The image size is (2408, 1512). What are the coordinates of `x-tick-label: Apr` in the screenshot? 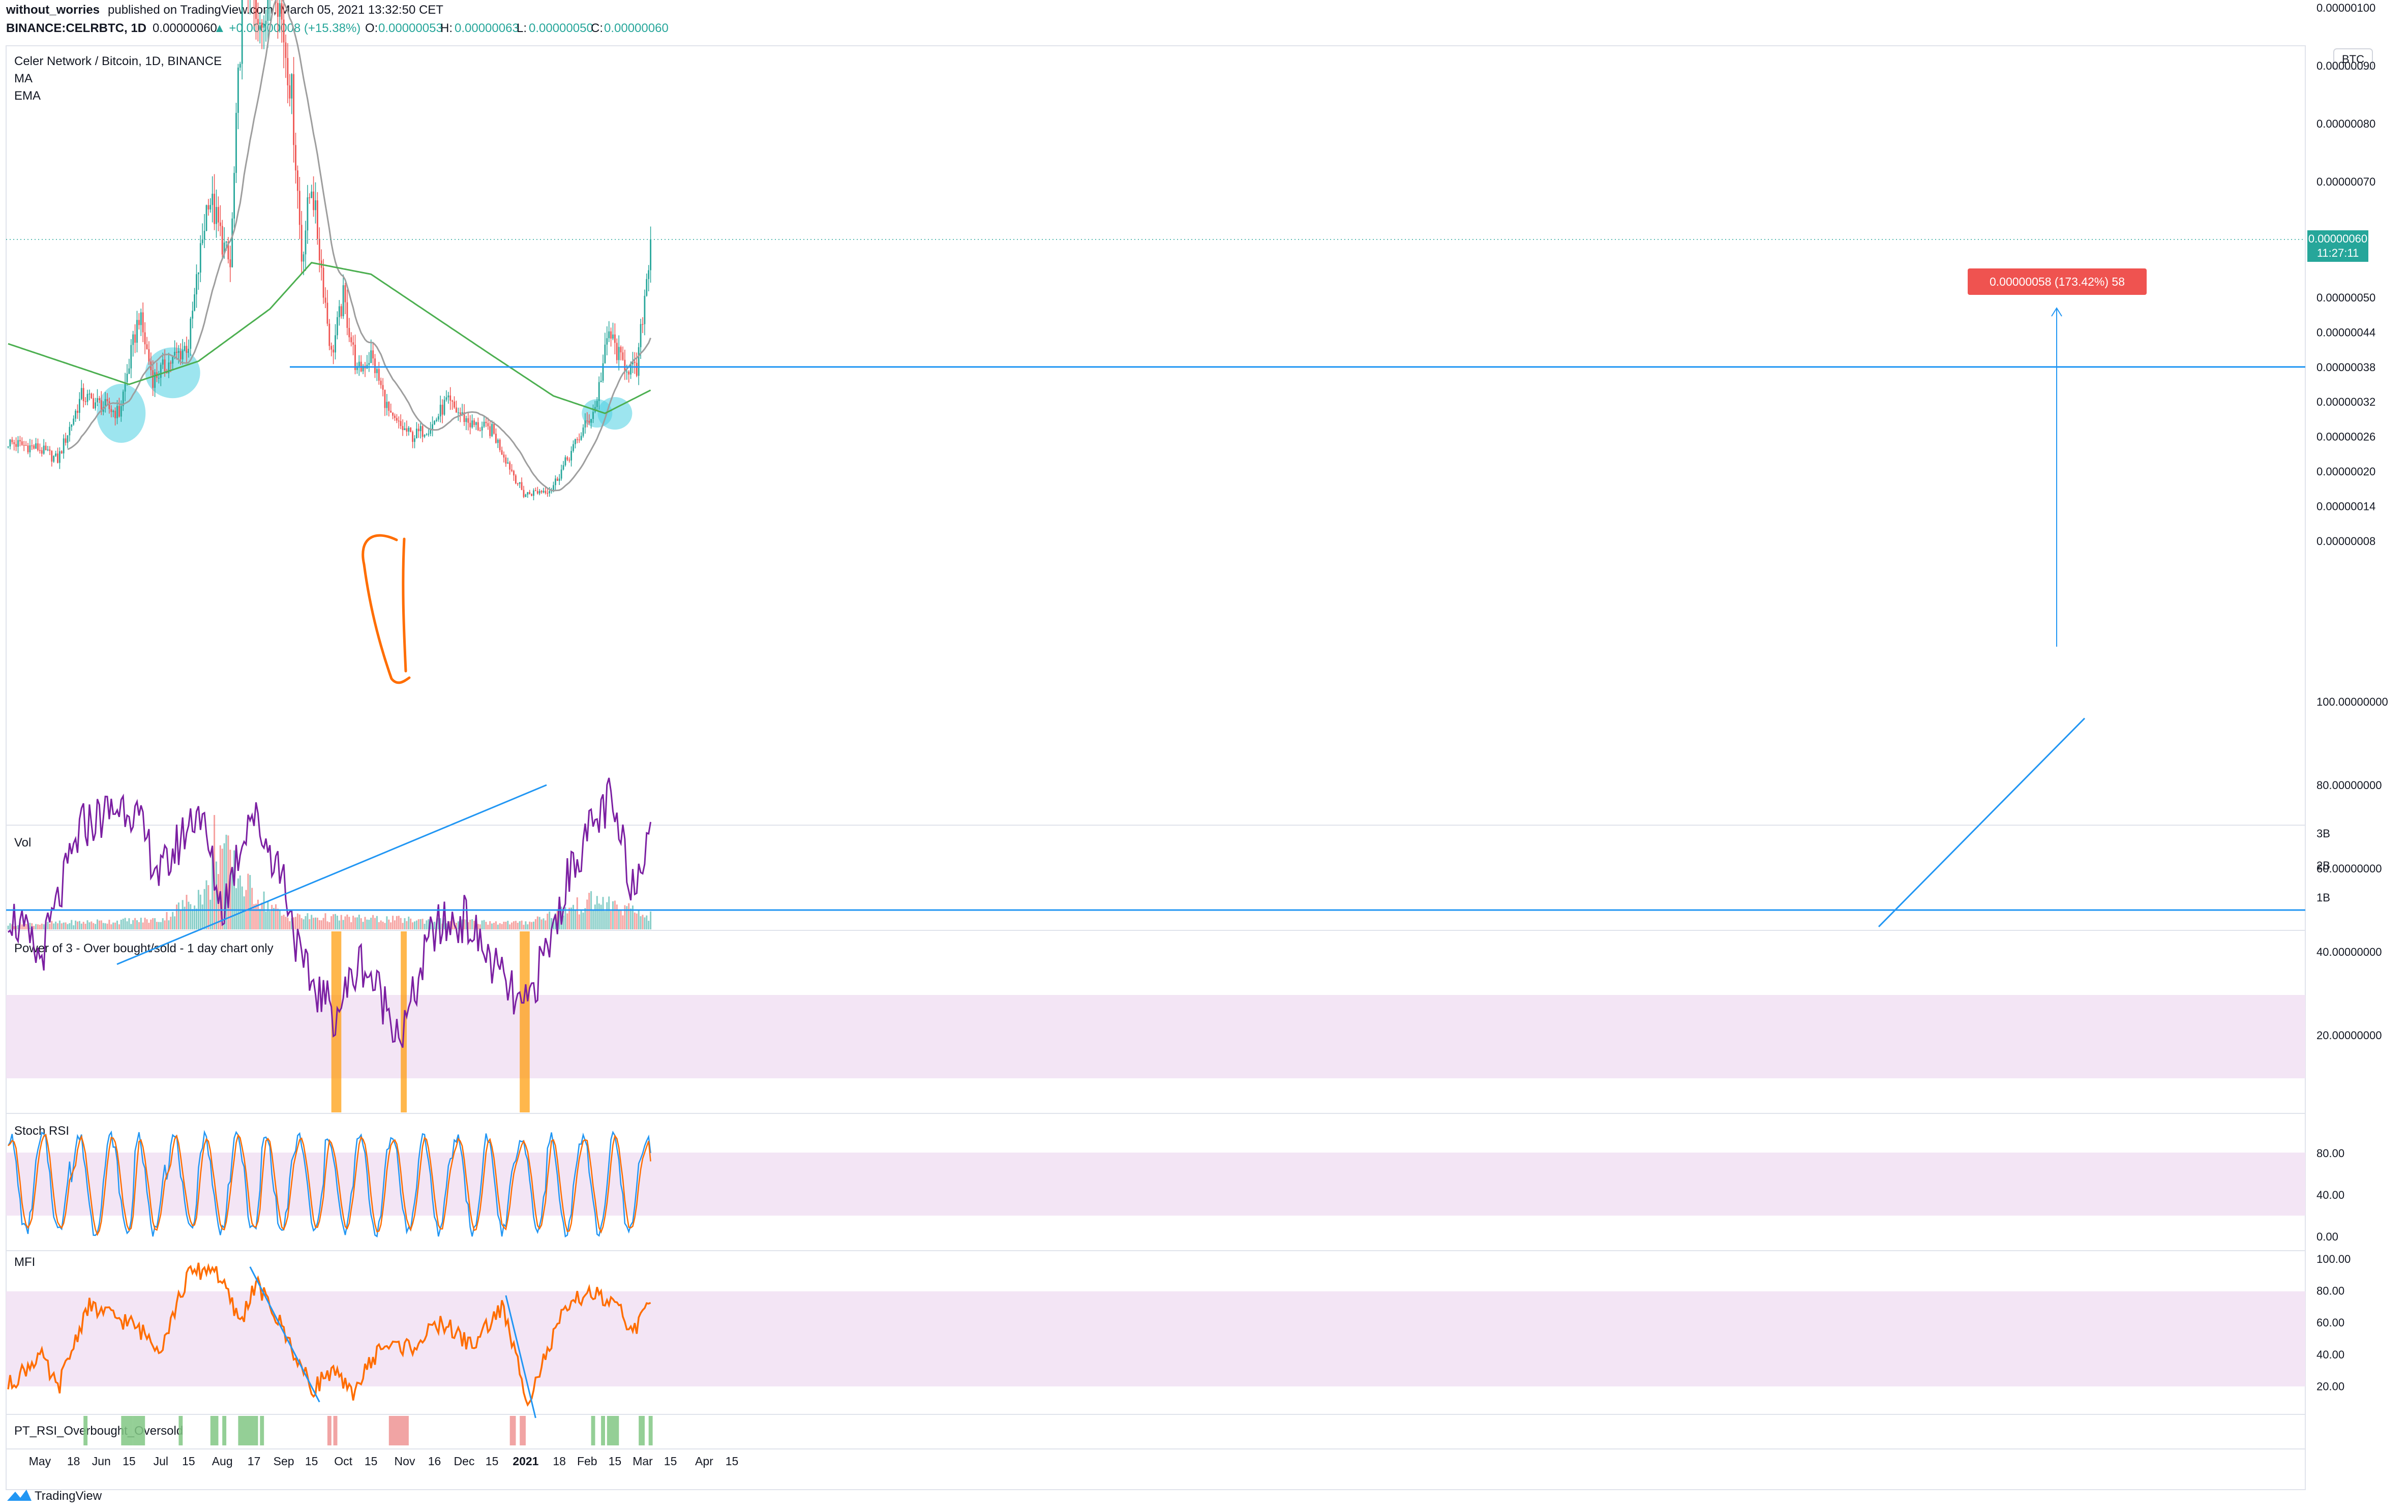 It's located at (704, 1462).